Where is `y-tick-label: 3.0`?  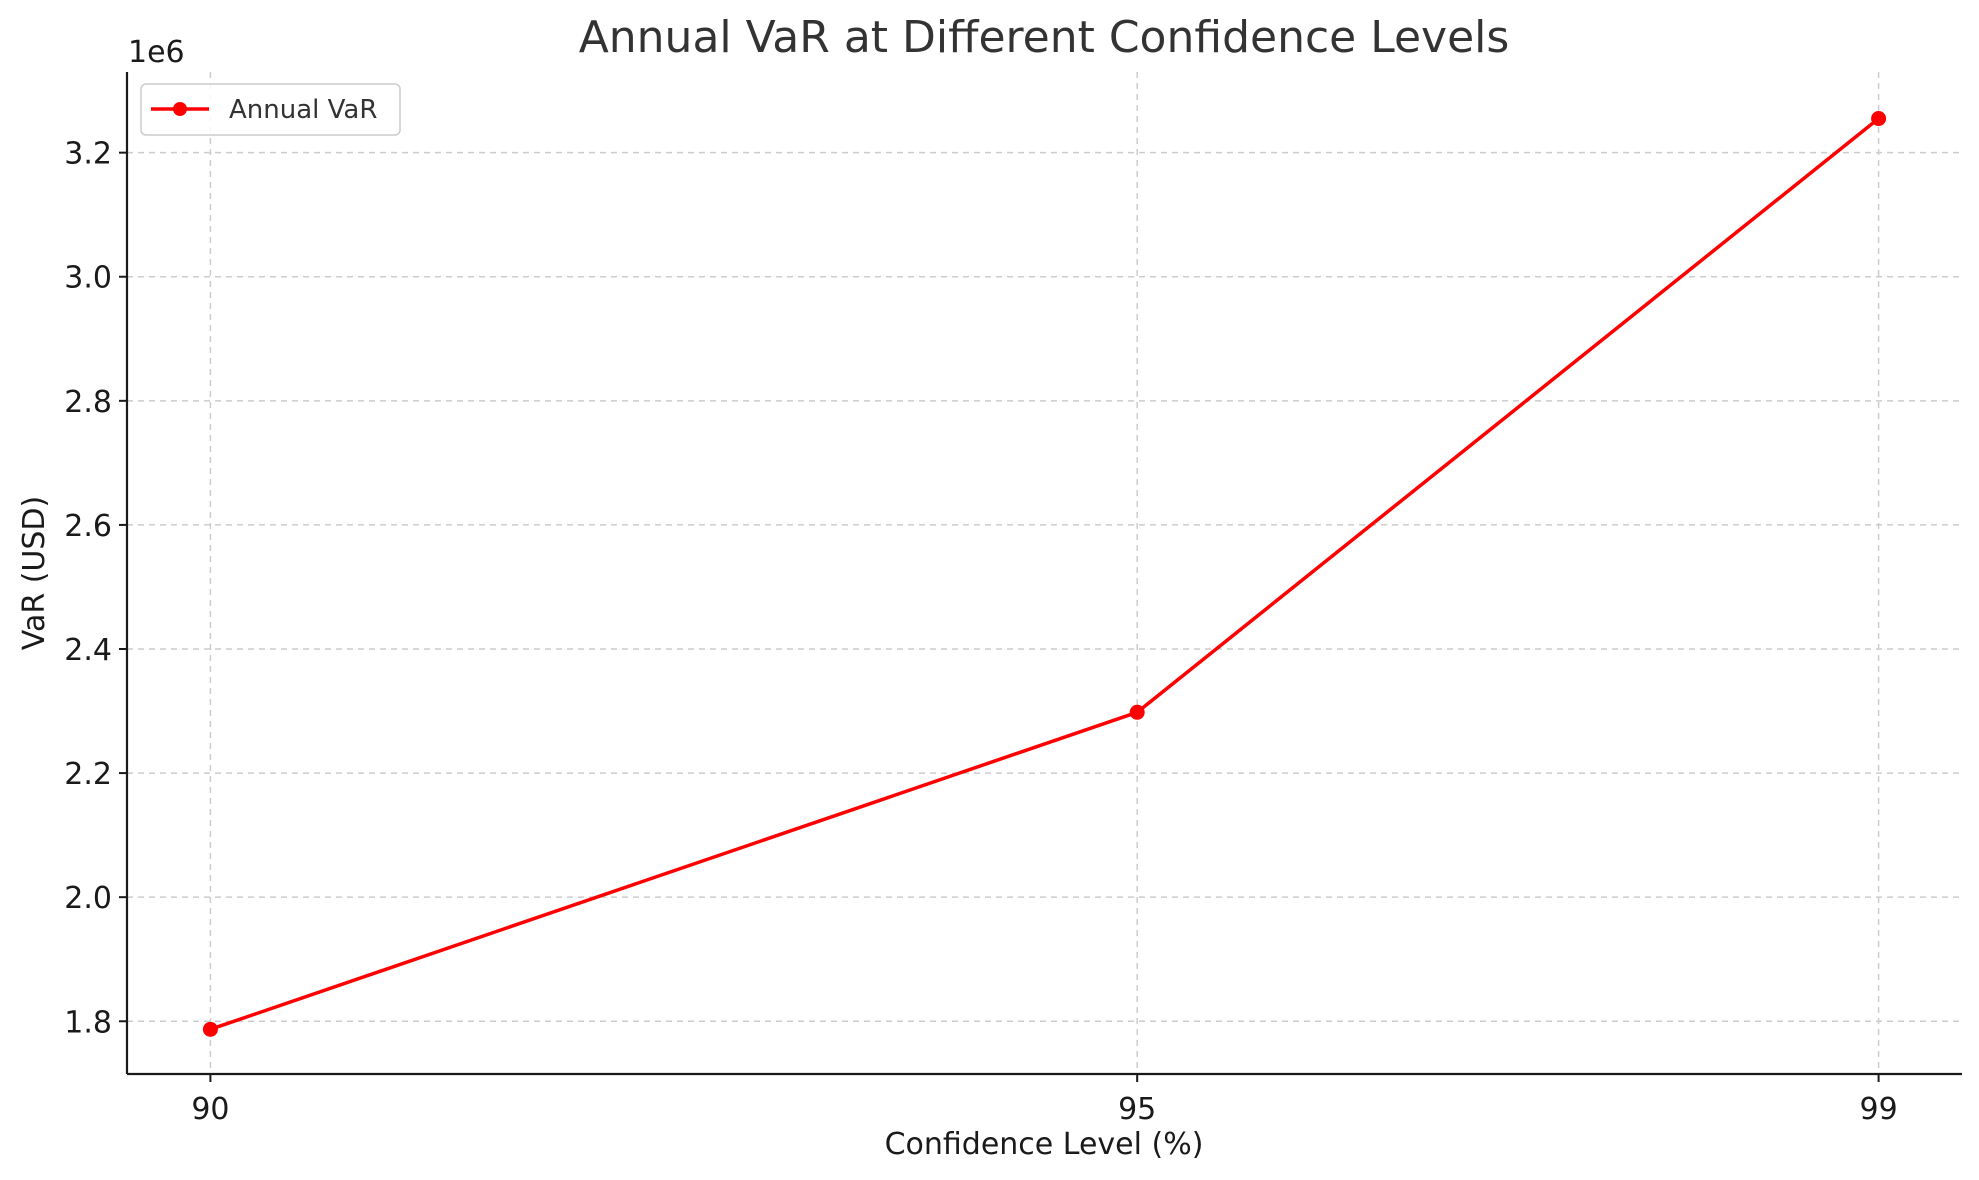 y-tick-label: 3.0 is located at coordinates (88, 278).